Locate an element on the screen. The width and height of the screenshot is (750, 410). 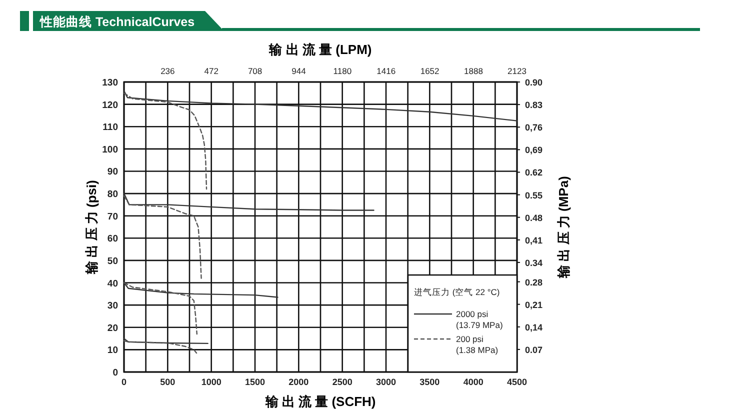
x-tick-label: 500 is located at coordinates (168, 382).